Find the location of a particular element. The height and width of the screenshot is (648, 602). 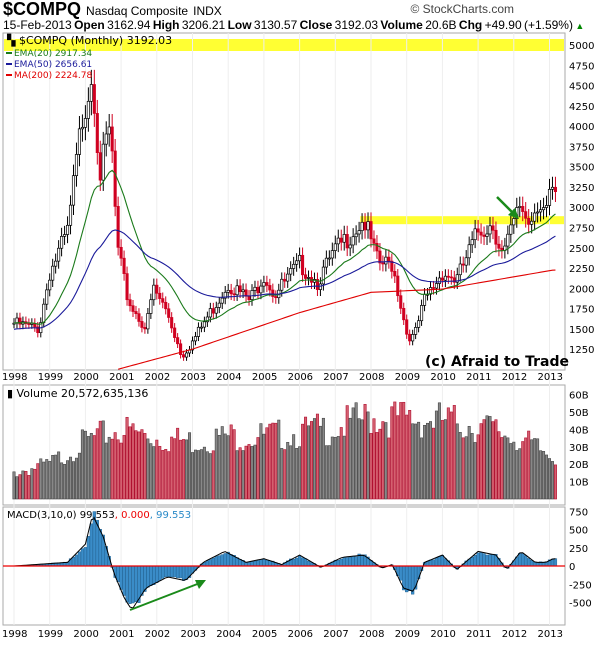

symbol: $COMPQ is located at coordinates (42, 9).